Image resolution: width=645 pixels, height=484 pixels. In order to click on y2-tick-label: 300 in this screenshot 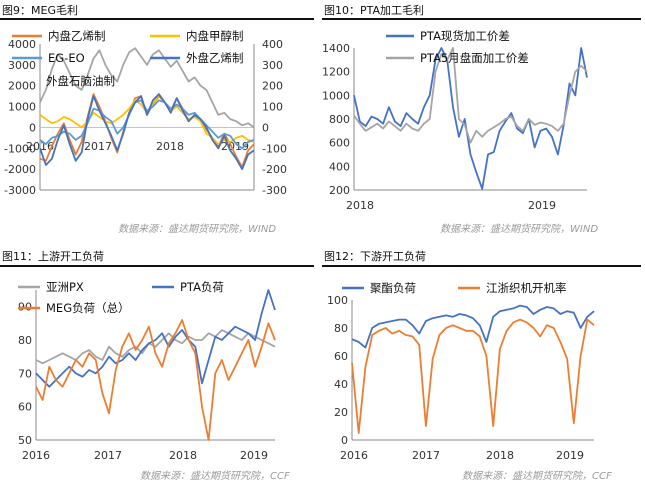, I will do `click(272, 65)`.